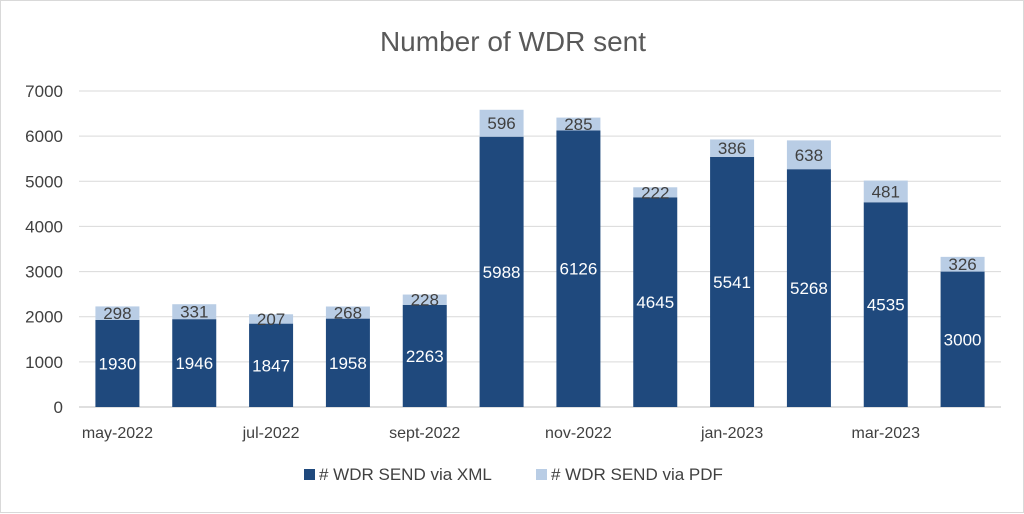 The height and width of the screenshot is (514, 1024). I want to click on y-axis-ticks: 0 1000 2000 3000 4000 5000 6000 7000, so click(44, 249).